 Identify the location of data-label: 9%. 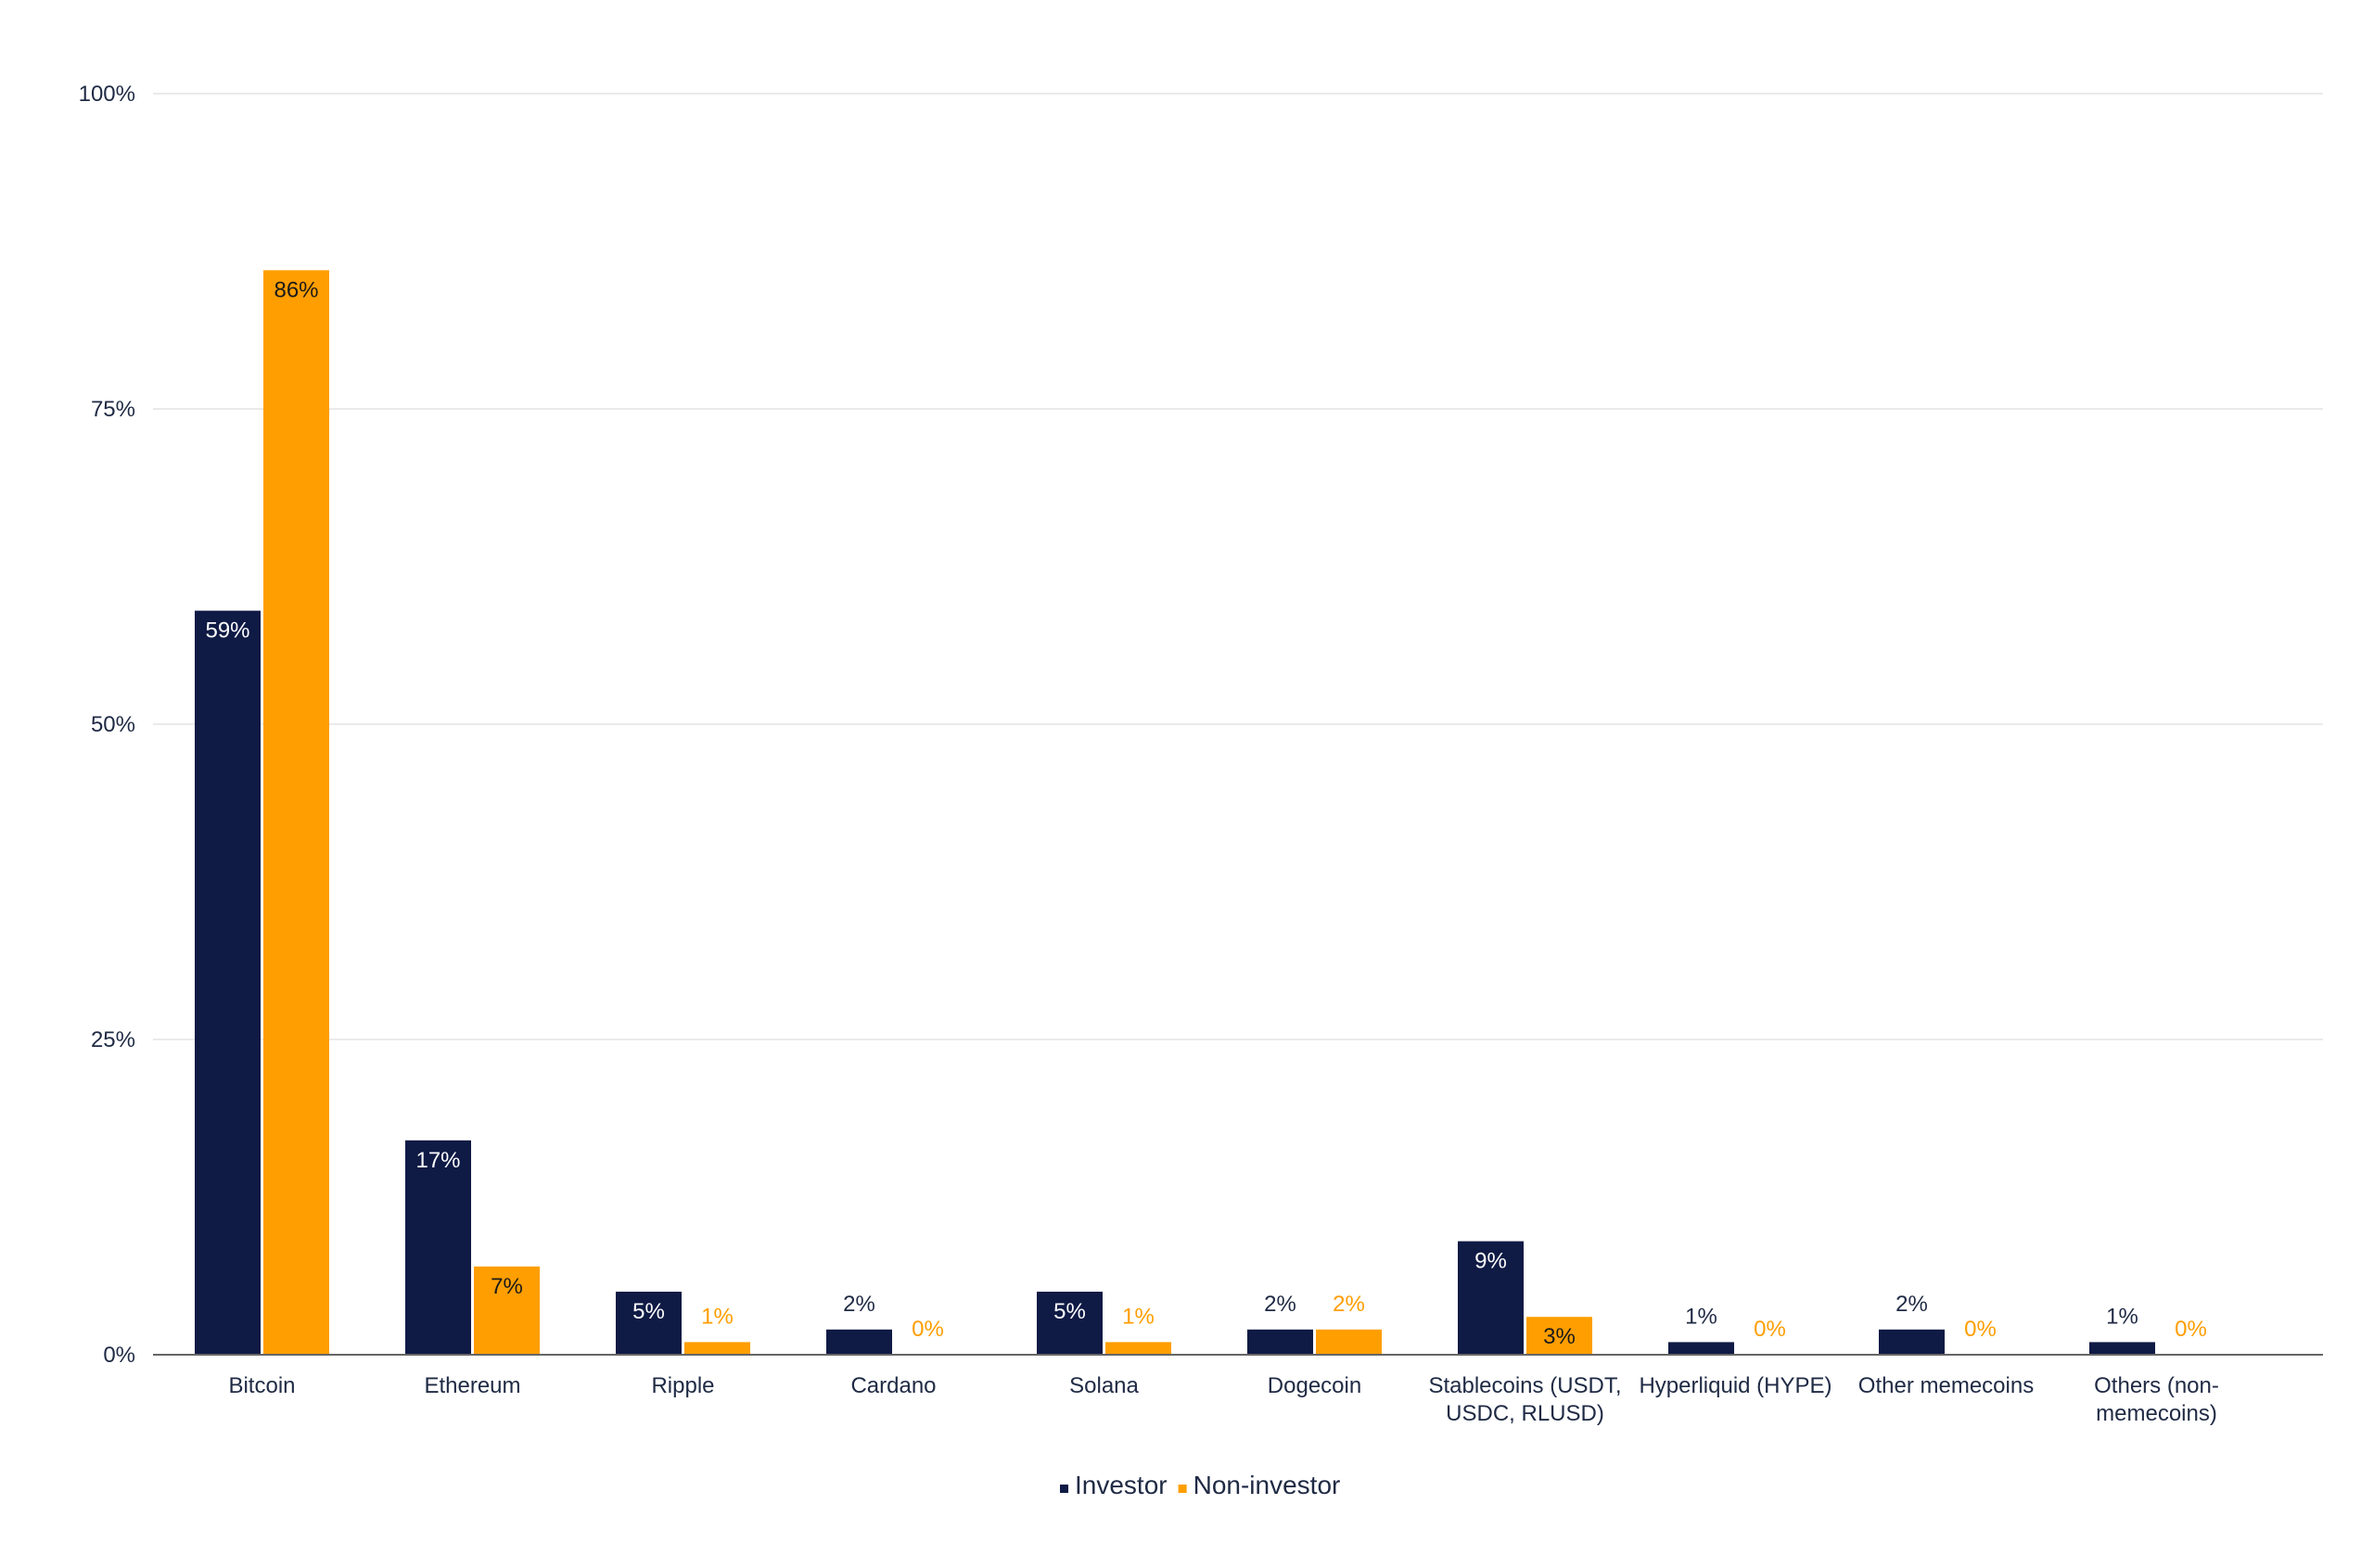
(1490, 1261).